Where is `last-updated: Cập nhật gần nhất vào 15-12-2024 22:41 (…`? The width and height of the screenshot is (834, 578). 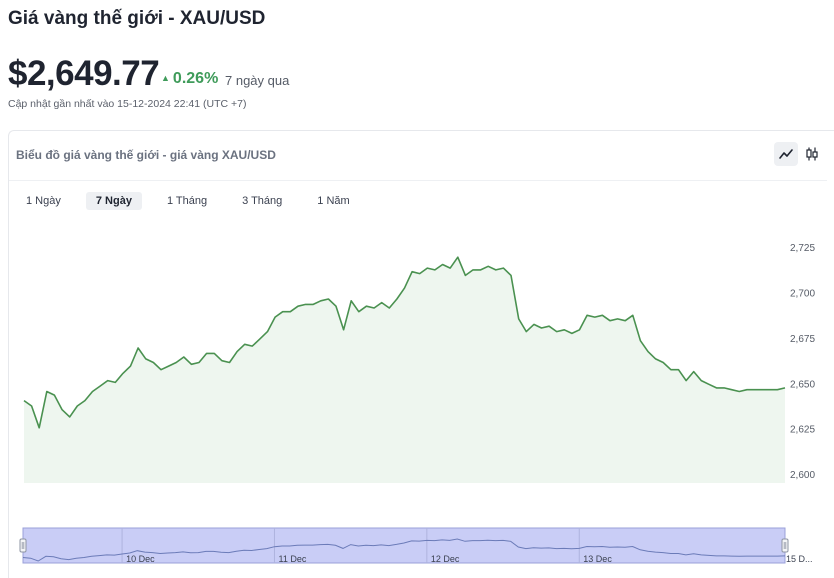 last-updated: Cập nhật gần nhất vào 15-12-2024 22:41 (… is located at coordinates (127, 104).